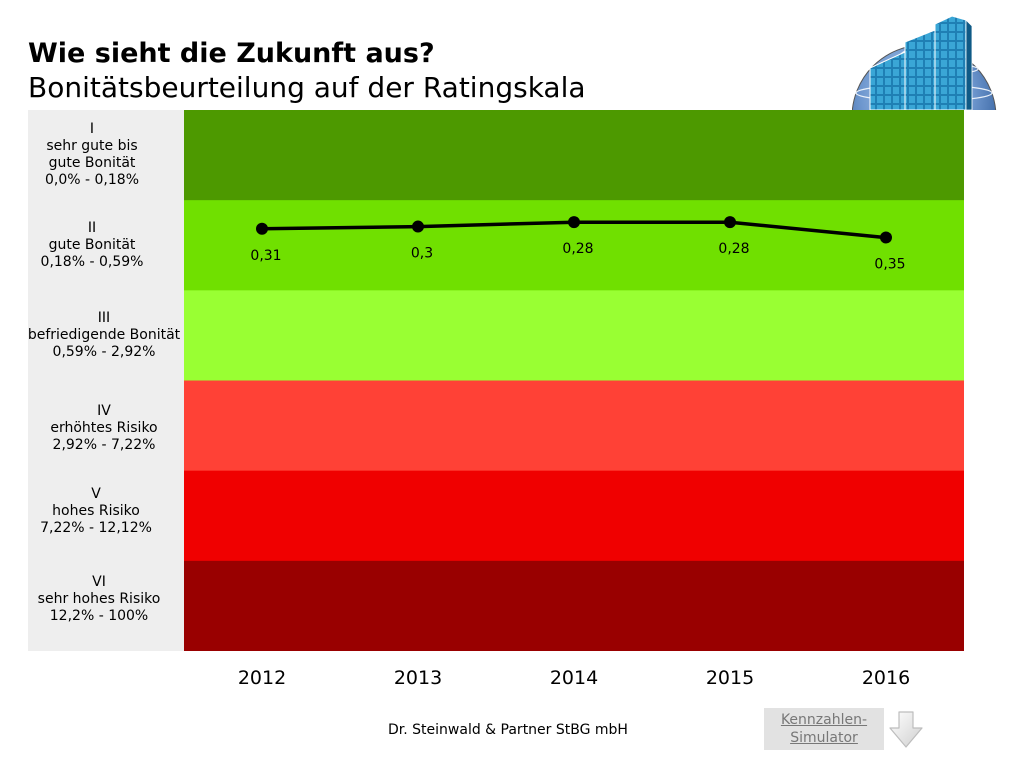 Image resolution: width=1024 pixels, height=768 pixels. What do you see at coordinates (231, 53) in the screenshot?
I see `page-title: Wie sieht die Zukunft aus?` at bounding box center [231, 53].